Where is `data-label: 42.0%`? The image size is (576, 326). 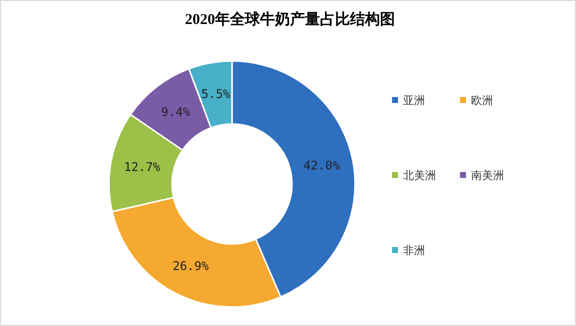 data-label: 42.0% is located at coordinates (322, 165).